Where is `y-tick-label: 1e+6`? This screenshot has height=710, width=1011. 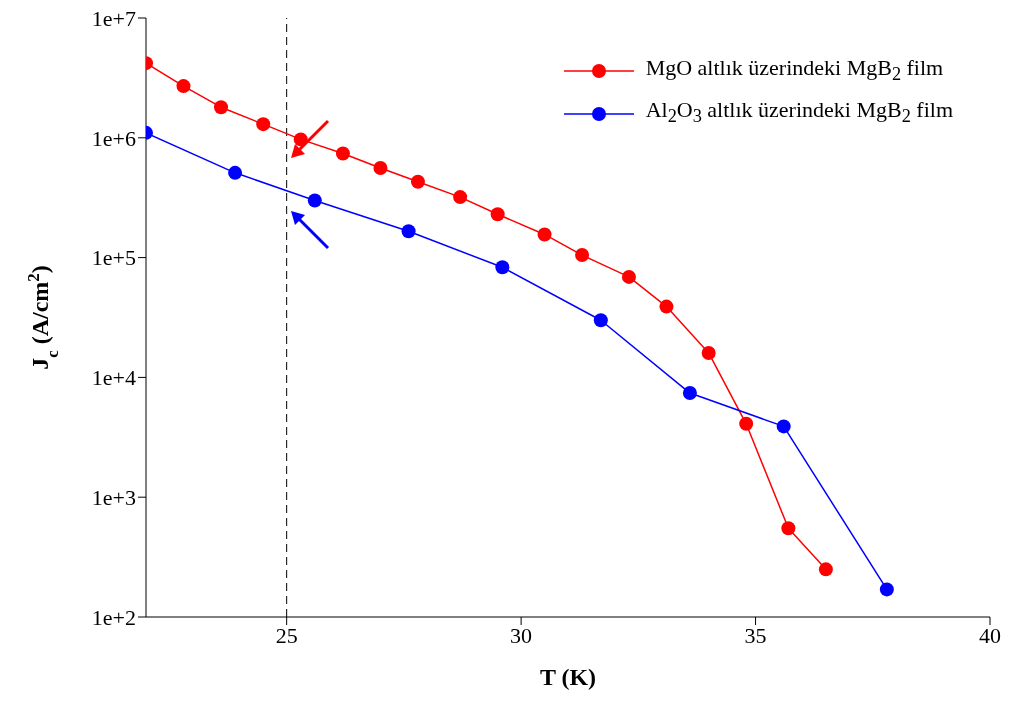 y-tick-label: 1e+6 is located at coordinates (113, 138).